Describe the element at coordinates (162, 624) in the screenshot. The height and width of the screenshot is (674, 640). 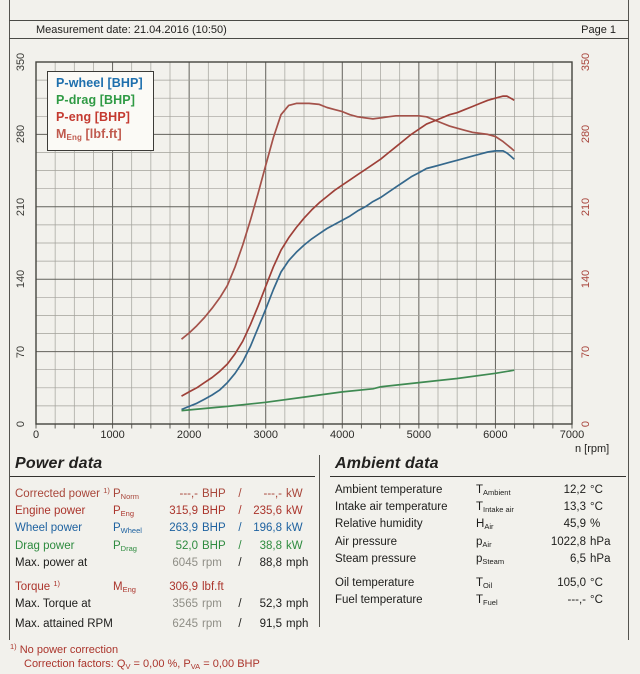
I see `row-max-attained-rpm: Max. attained RPM 6245 rpm / 91,5 mph` at that location.